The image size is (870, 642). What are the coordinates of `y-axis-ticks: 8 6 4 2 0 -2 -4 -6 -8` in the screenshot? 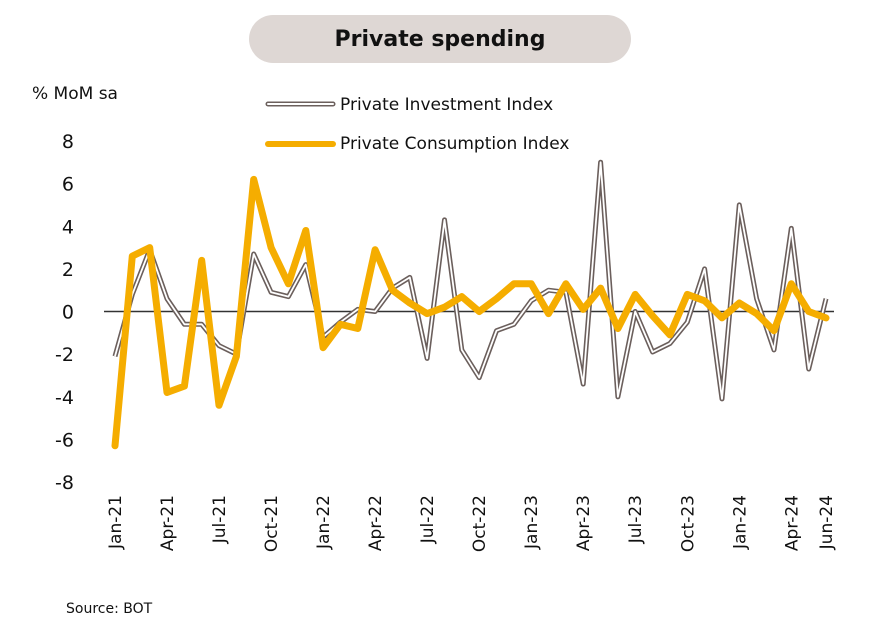 It's located at (64, 312).